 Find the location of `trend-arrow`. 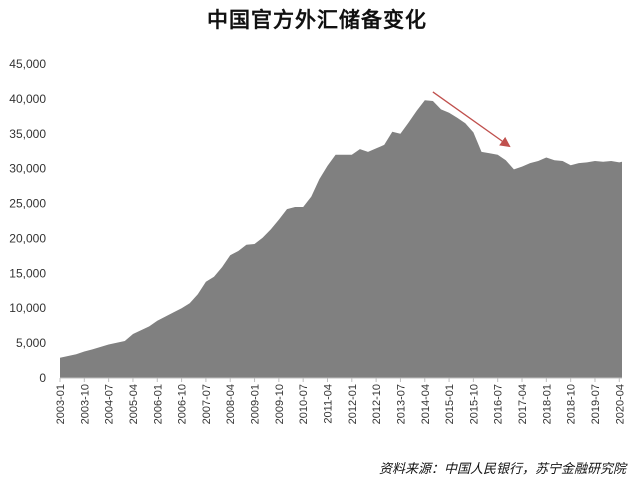

trend-arrow is located at coordinates (471, 119).